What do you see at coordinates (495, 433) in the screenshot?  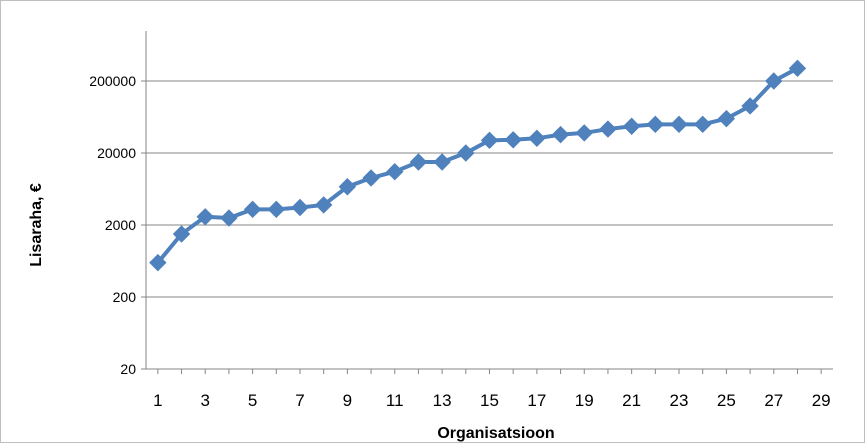 I see `x-axis-title: Organisatsioon` at bounding box center [495, 433].